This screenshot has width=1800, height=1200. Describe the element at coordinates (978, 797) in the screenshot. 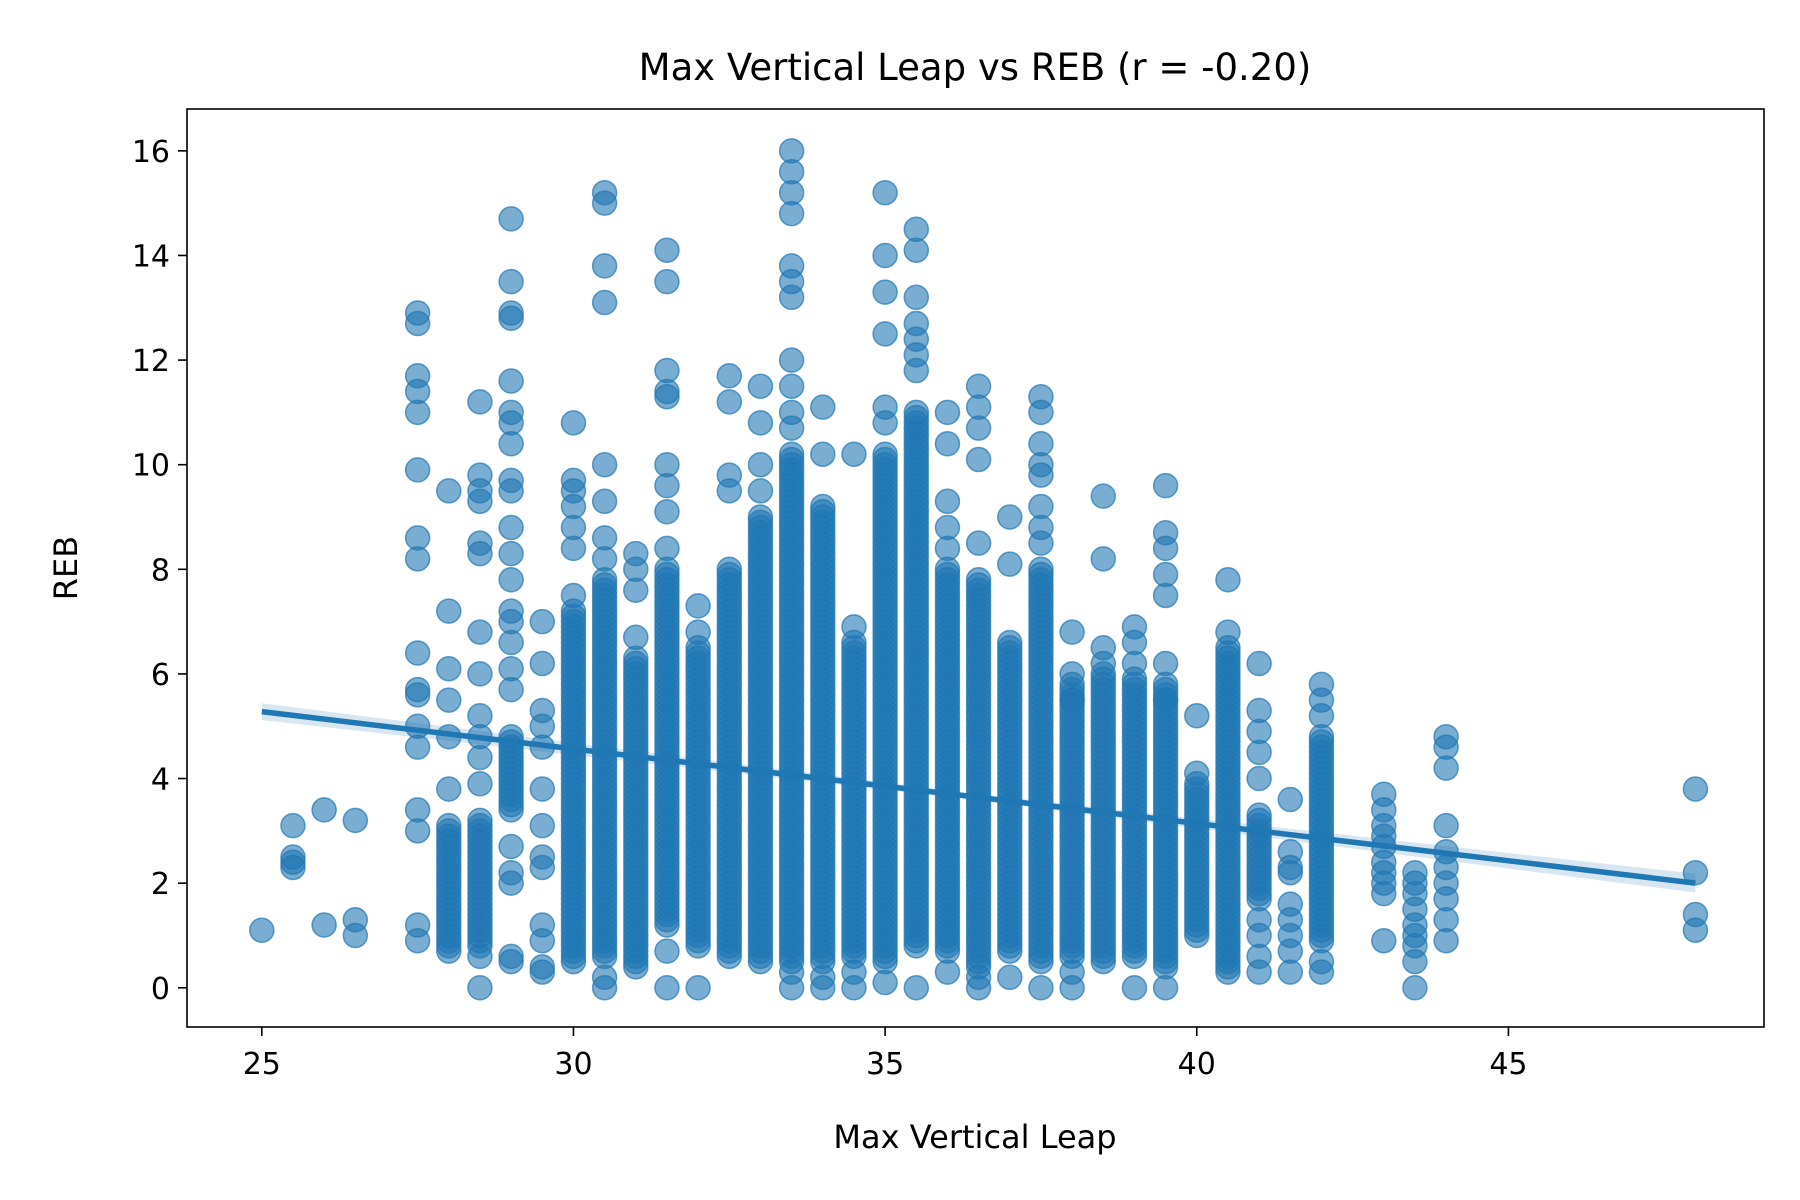

I see `regression-line` at that location.